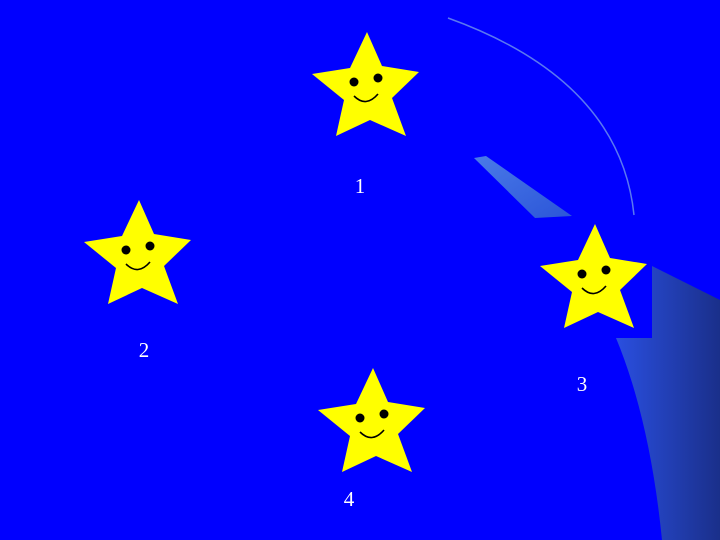 This screenshot has width=720, height=540. I want to click on star-4-label: 4, so click(349, 499).